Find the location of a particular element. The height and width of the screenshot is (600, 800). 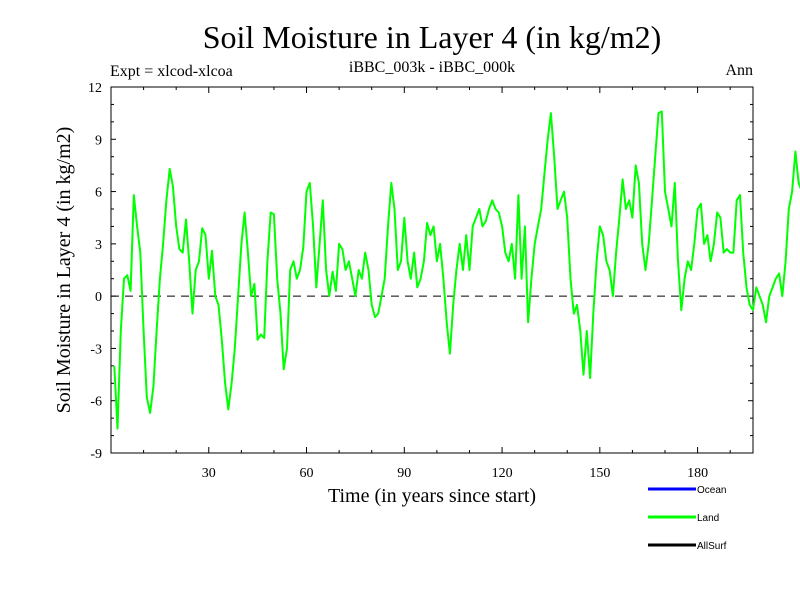

legend-label-allsurf: AllSurf is located at coordinates (712, 546).